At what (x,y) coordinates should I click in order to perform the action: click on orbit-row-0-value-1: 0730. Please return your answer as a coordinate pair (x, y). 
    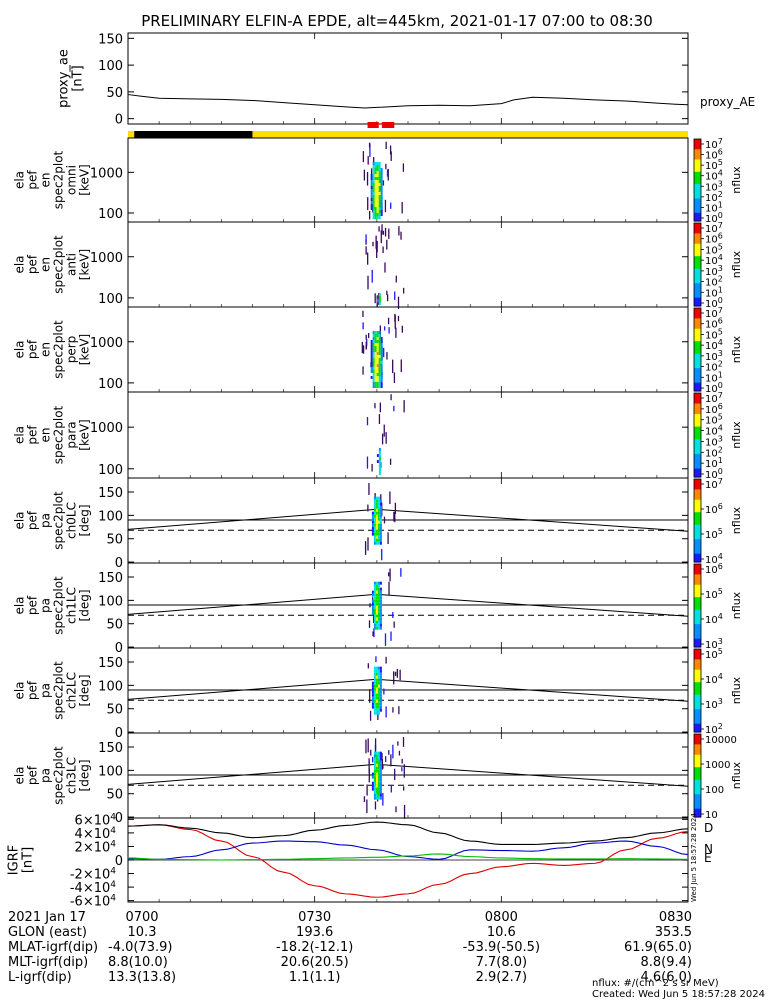
    Looking at the image, I should click on (314, 917).